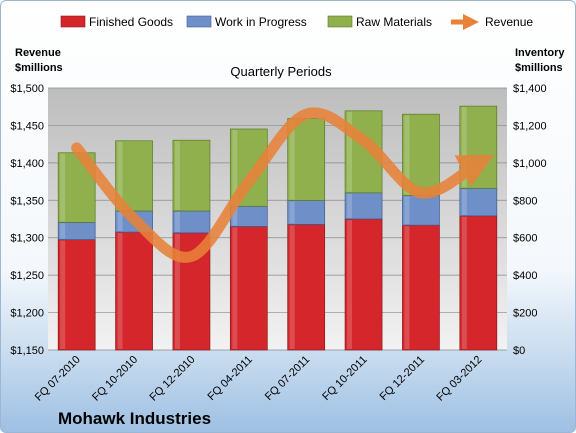  What do you see at coordinates (230, 378) in the screenshot?
I see `x-tick-label: FQ 04-2011` at bounding box center [230, 378].